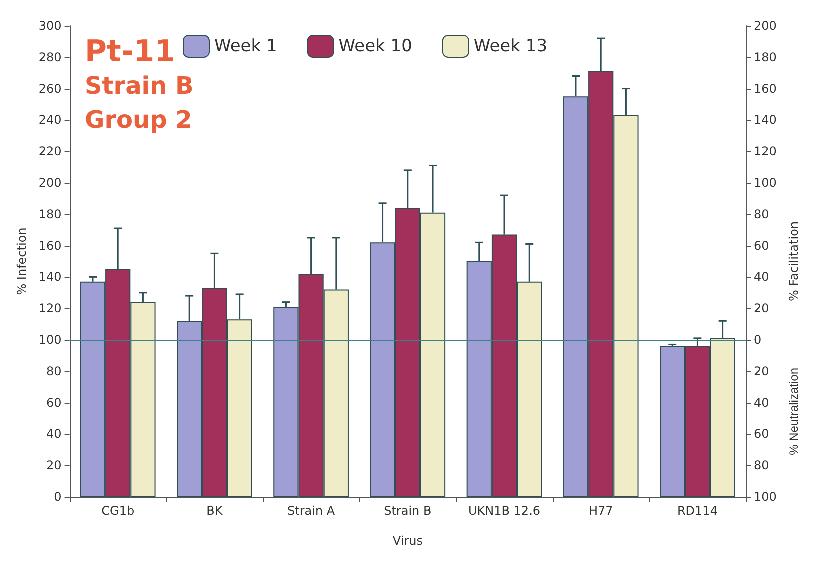 Image resolution: width=819 pixels, height=565 pixels. Describe the element at coordinates (130, 52) in the screenshot. I see `chart-title: Pt-11` at that location.